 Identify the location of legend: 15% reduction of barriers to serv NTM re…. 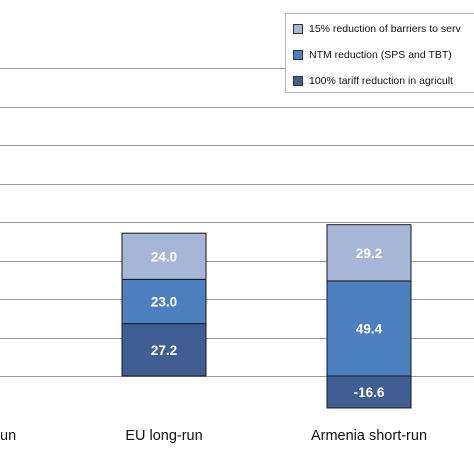
(379, 53).